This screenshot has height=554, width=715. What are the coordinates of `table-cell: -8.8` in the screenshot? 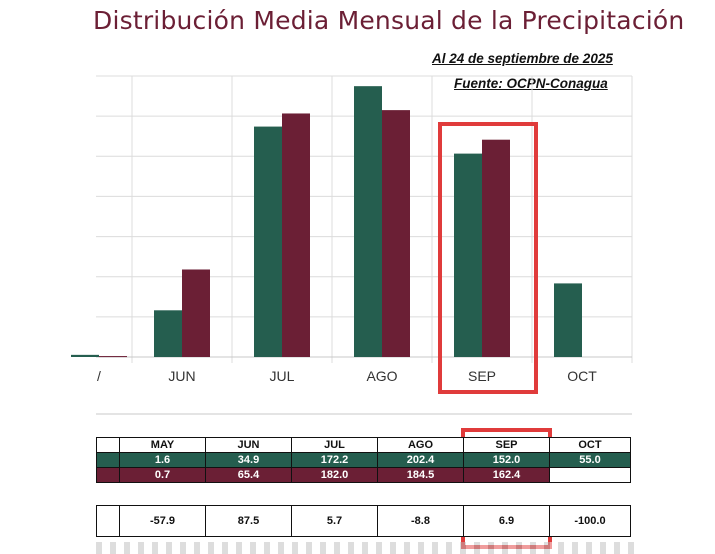 It's located at (420, 521).